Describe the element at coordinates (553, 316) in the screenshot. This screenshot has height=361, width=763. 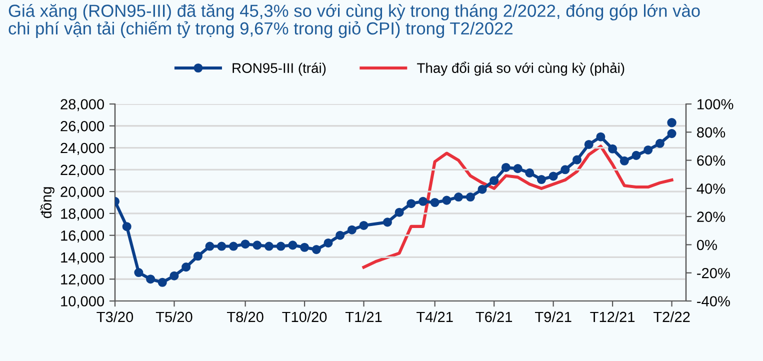
I see `x-tick-label: T9/21` at that location.